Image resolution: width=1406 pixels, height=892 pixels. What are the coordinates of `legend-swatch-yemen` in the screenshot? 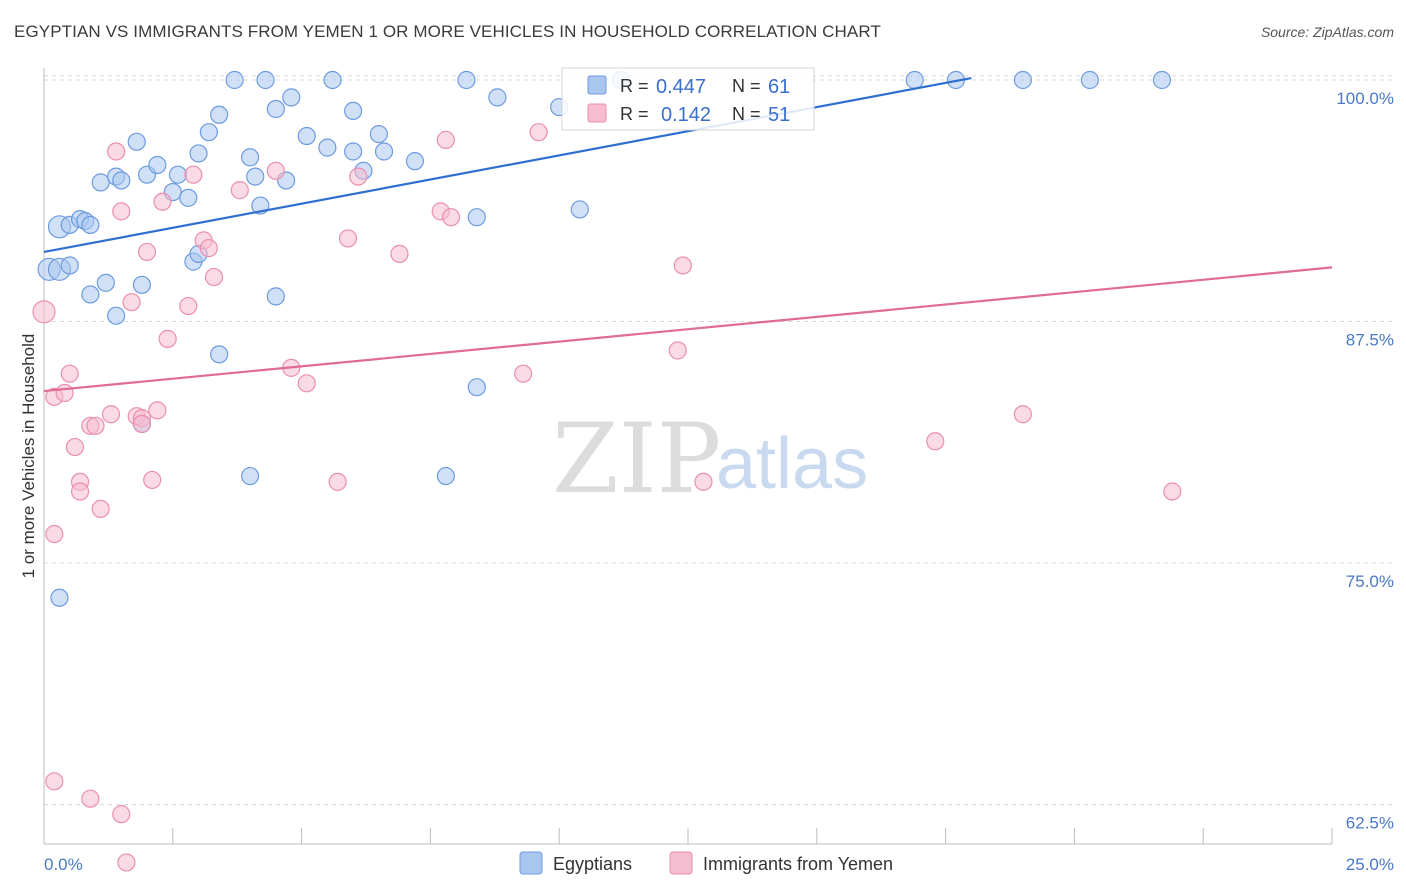 It's located at (681, 863).